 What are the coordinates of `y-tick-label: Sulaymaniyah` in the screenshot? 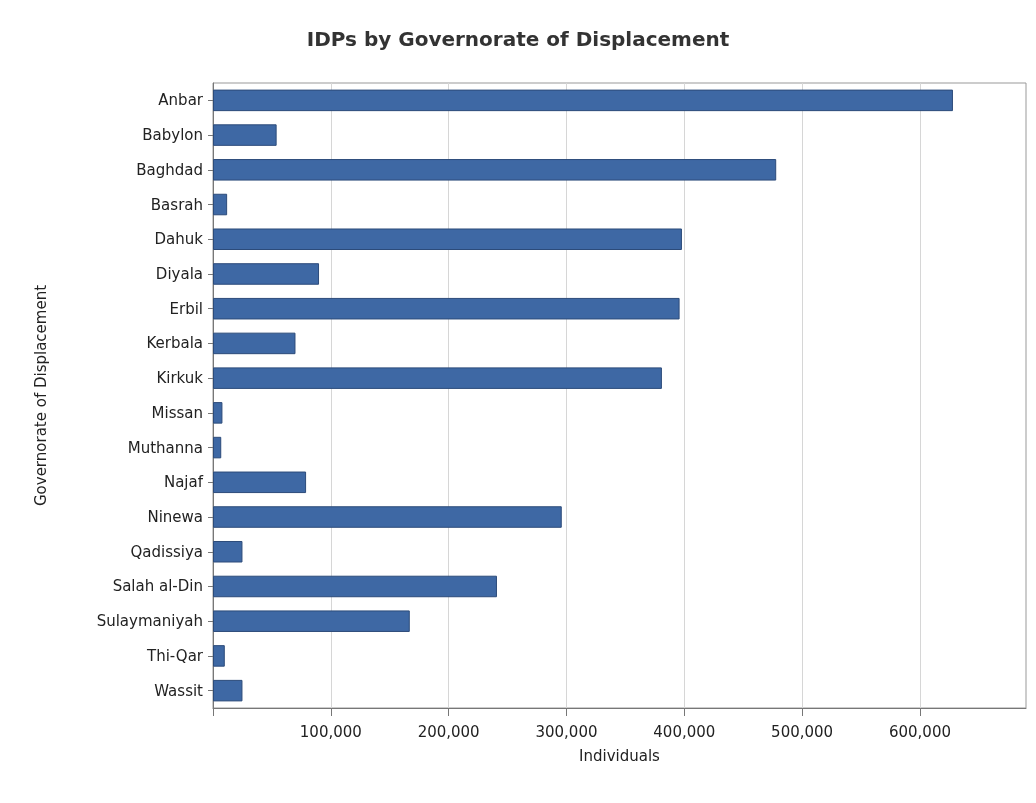 It's located at (149, 621).